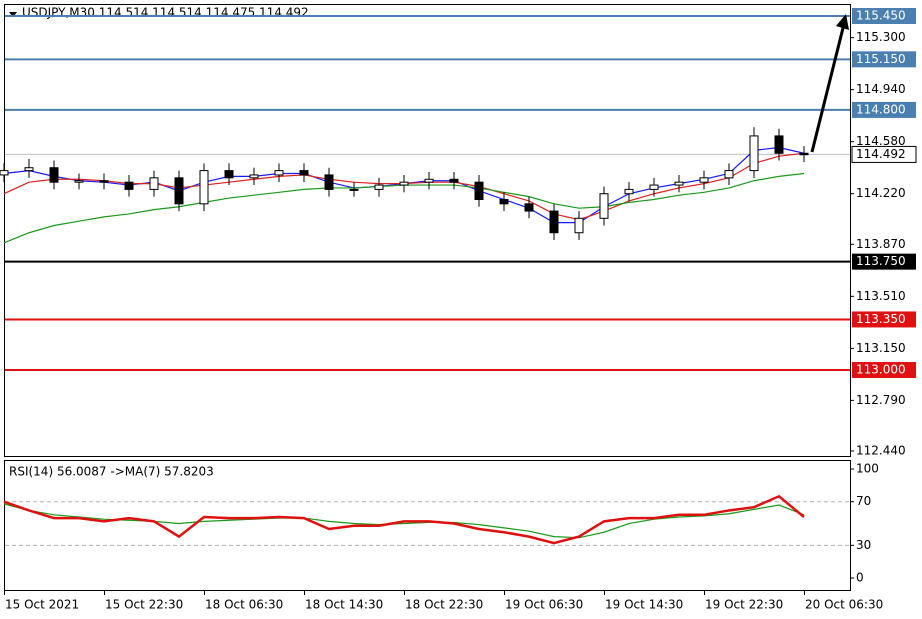  What do you see at coordinates (42, 605) in the screenshot?
I see `x-tick-label: 15 Oct 2021` at bounding box center [42, 605].